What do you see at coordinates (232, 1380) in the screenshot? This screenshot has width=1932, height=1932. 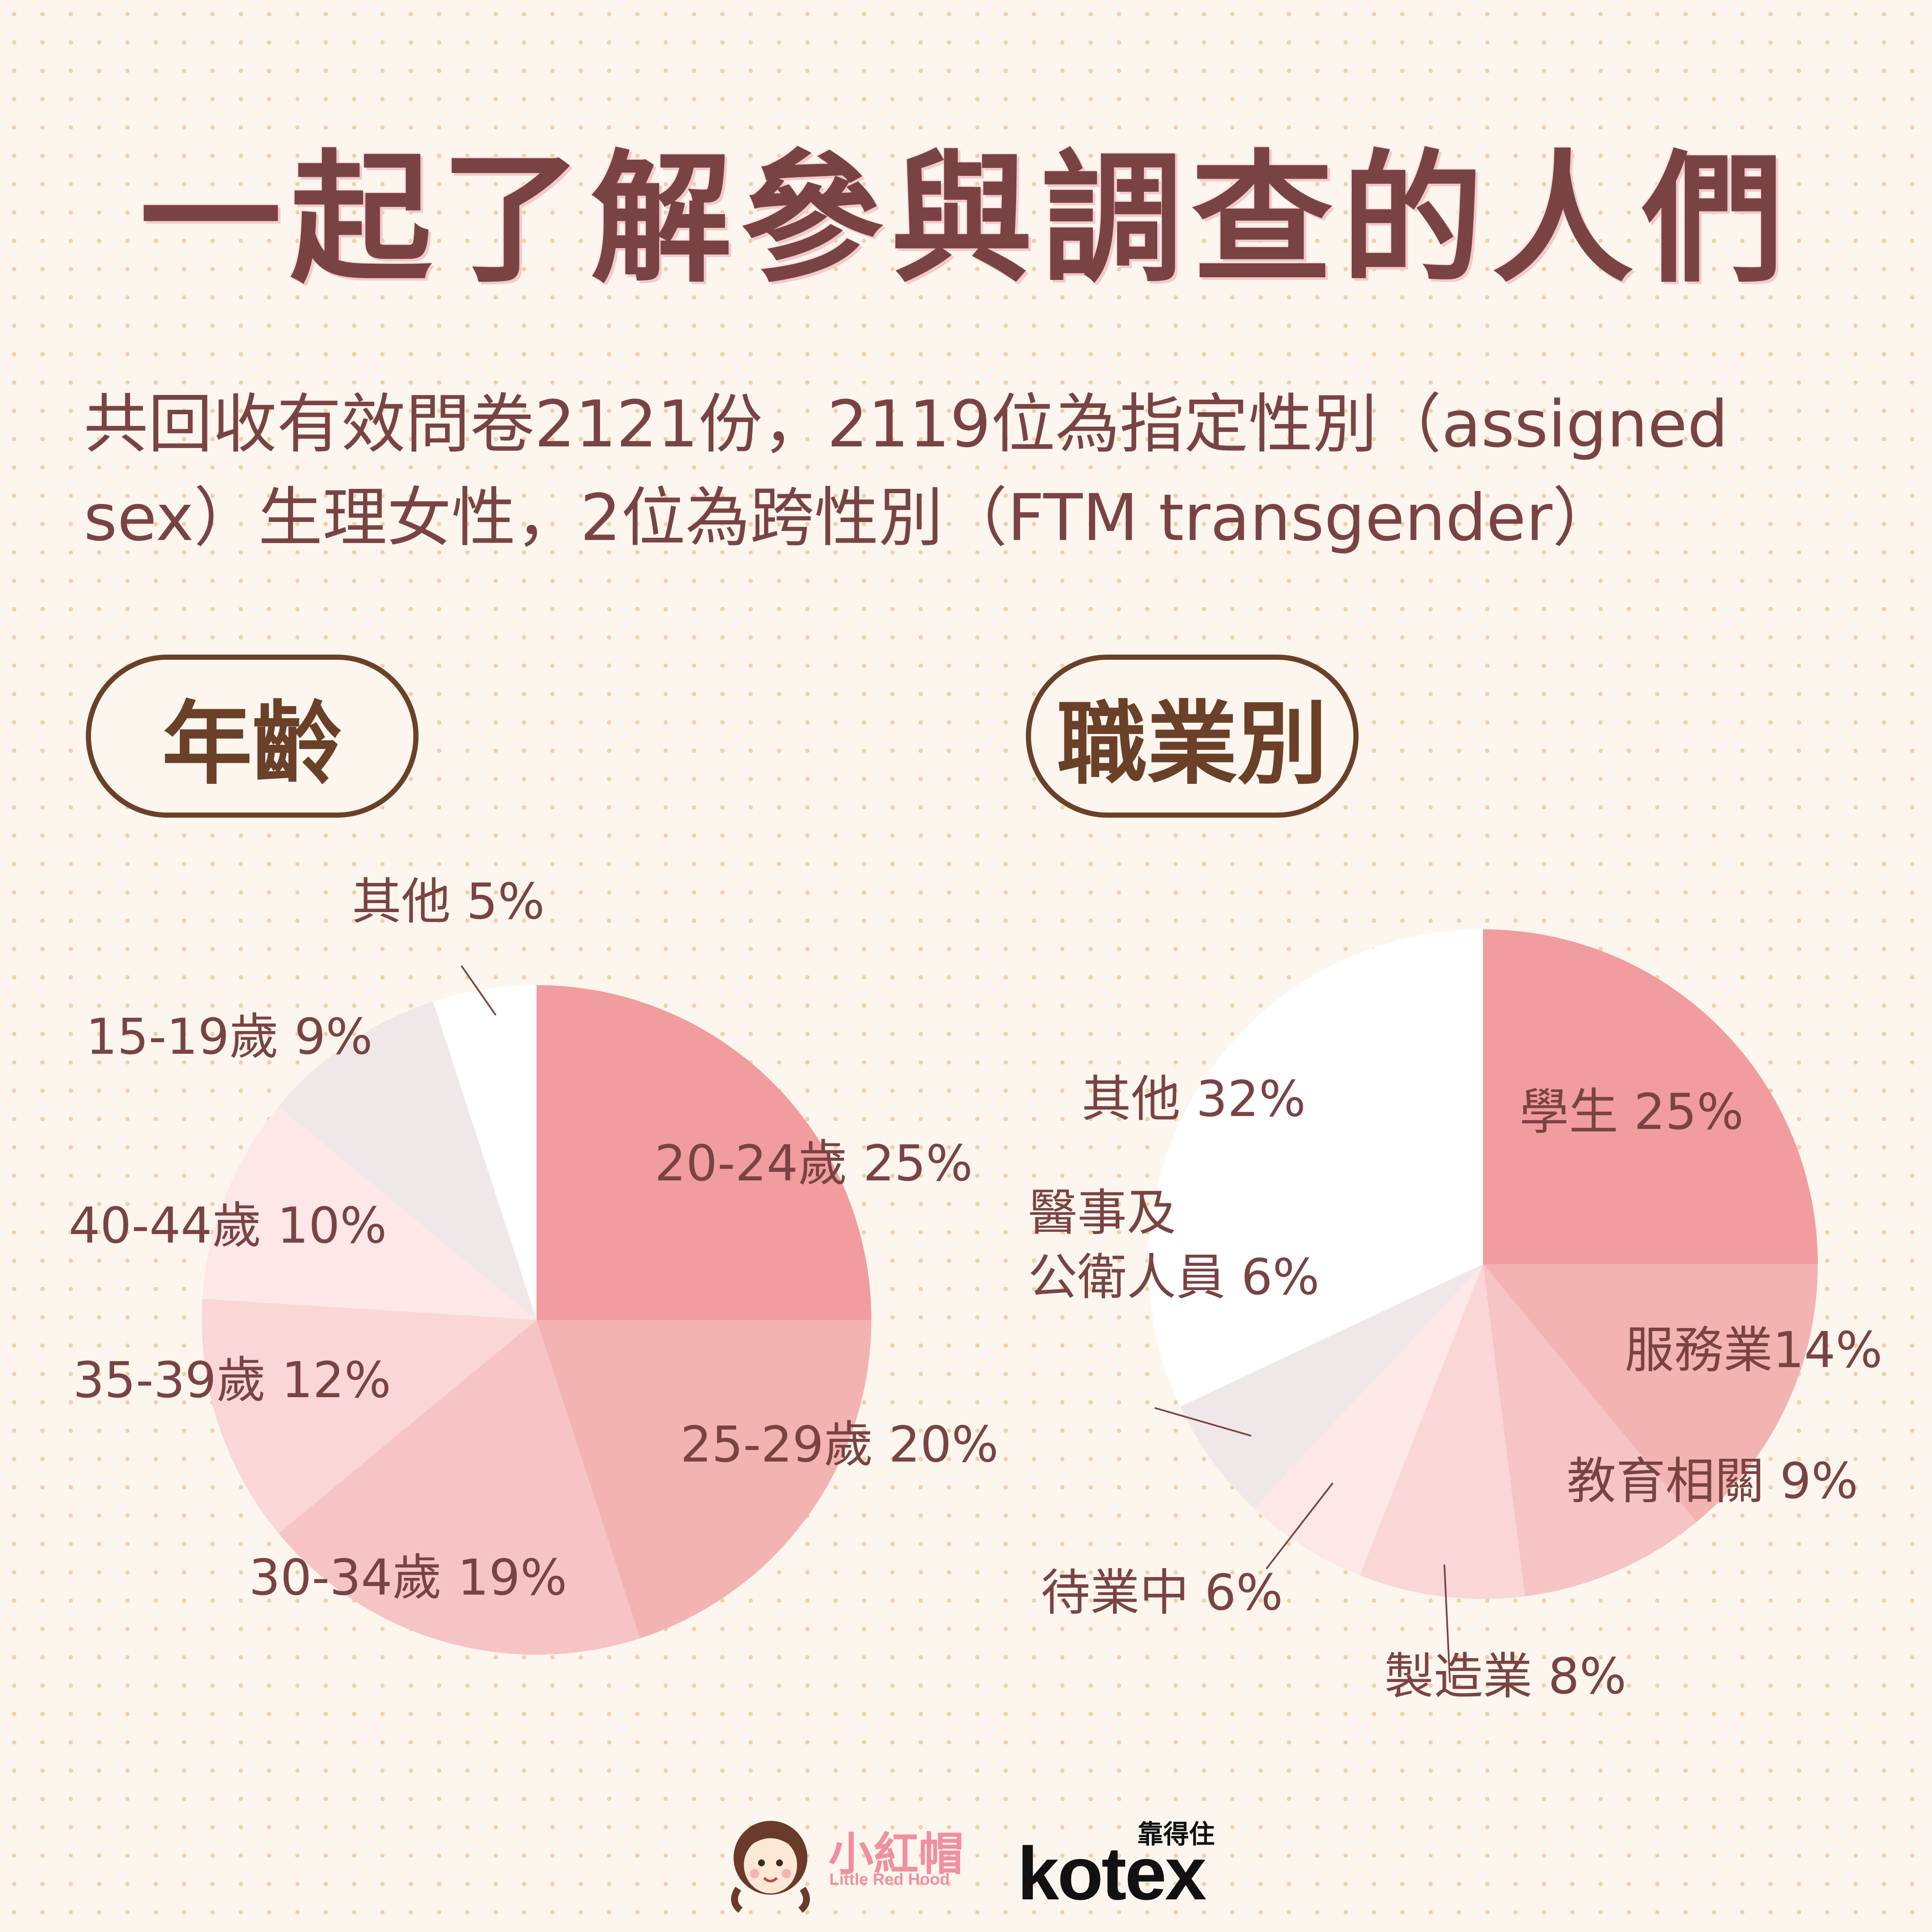 I see `pie-0-label-3: 35-39歲 12%` at bounding box center [232, 1380].